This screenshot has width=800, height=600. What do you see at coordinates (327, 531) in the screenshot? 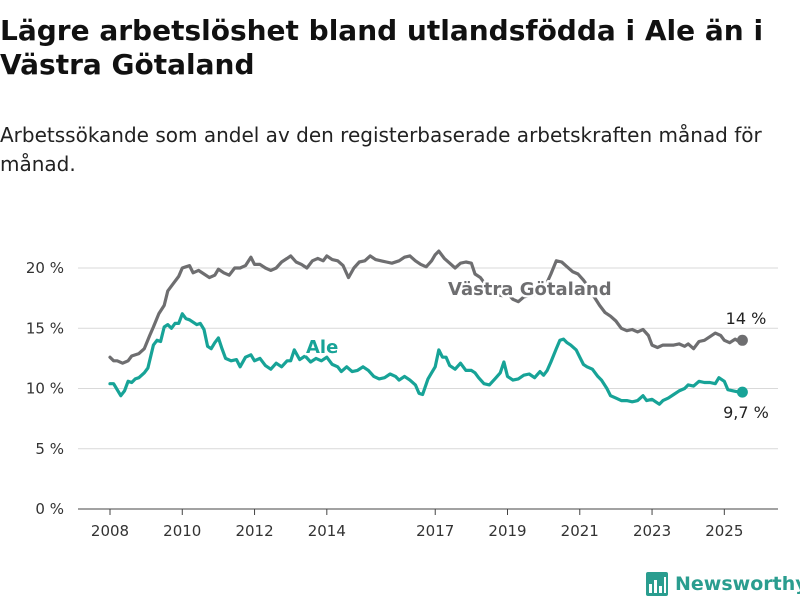
I see `x-tick-label-3: 2014` at bounding box center [327, 531].